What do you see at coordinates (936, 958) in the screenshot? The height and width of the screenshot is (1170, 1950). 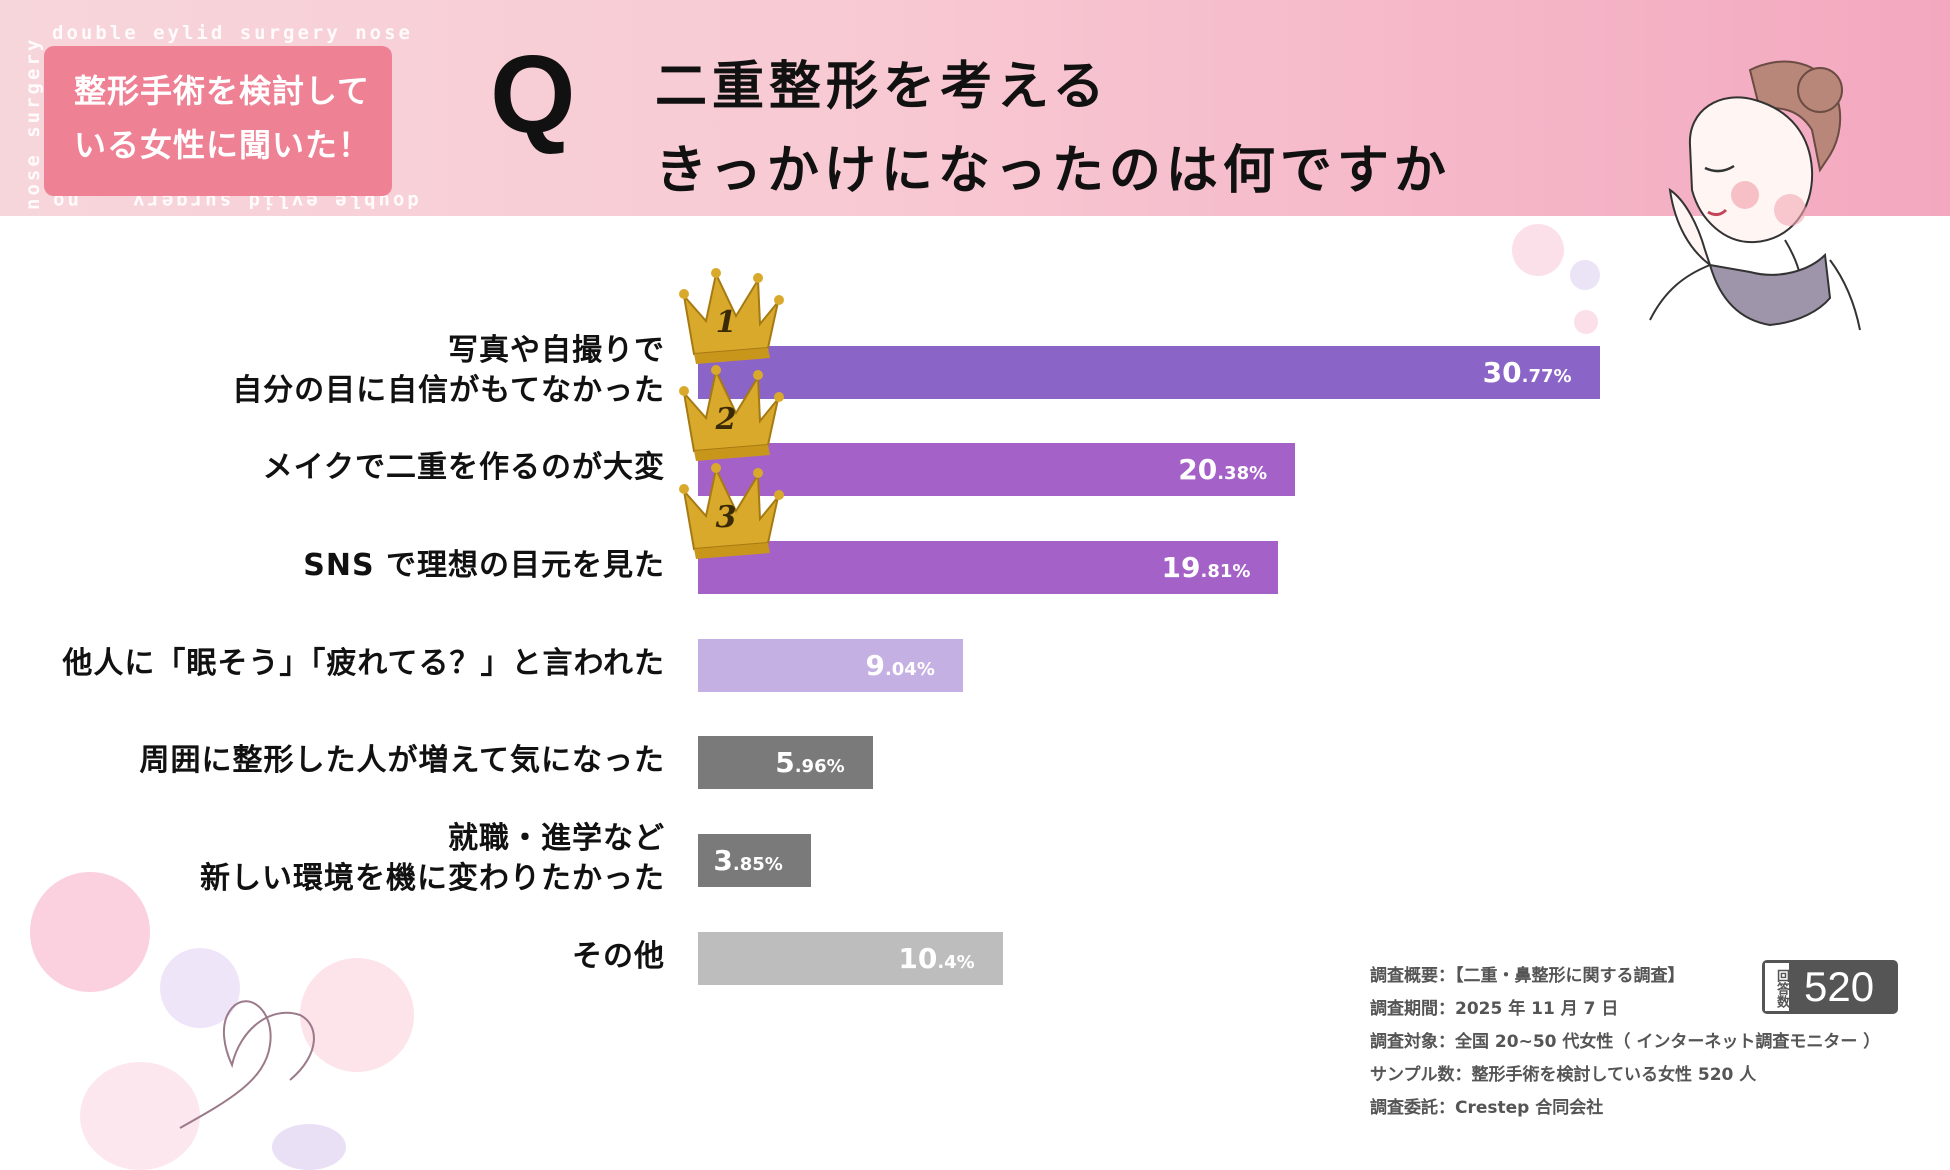 I see `bar-value-label: 10.4%` at bounding box center [936, 958].